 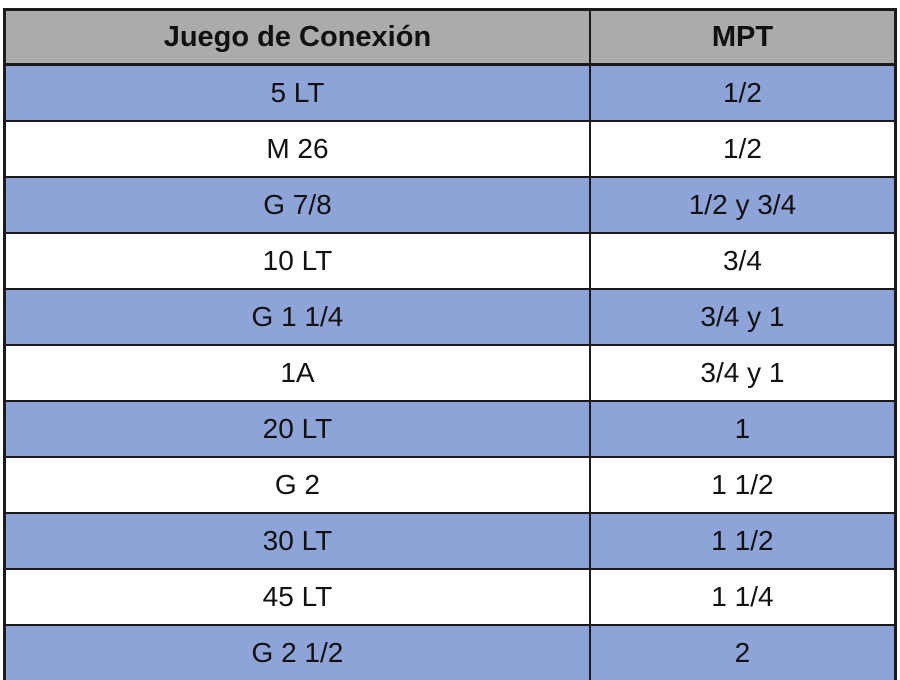 I want to click on table-row: G 2 1/2 2, so click(x=450, y=652).